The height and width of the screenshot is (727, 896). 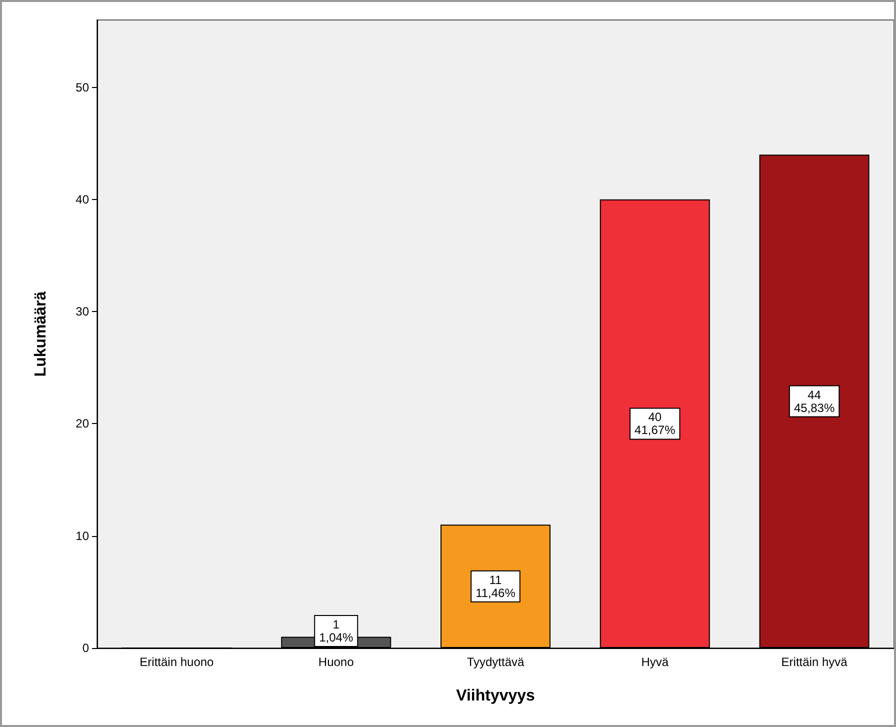 What do you see at coordinates (336, 631) in the screenshot?
I see `data-label: 1 1,04%` at bounding box center [336, 631].